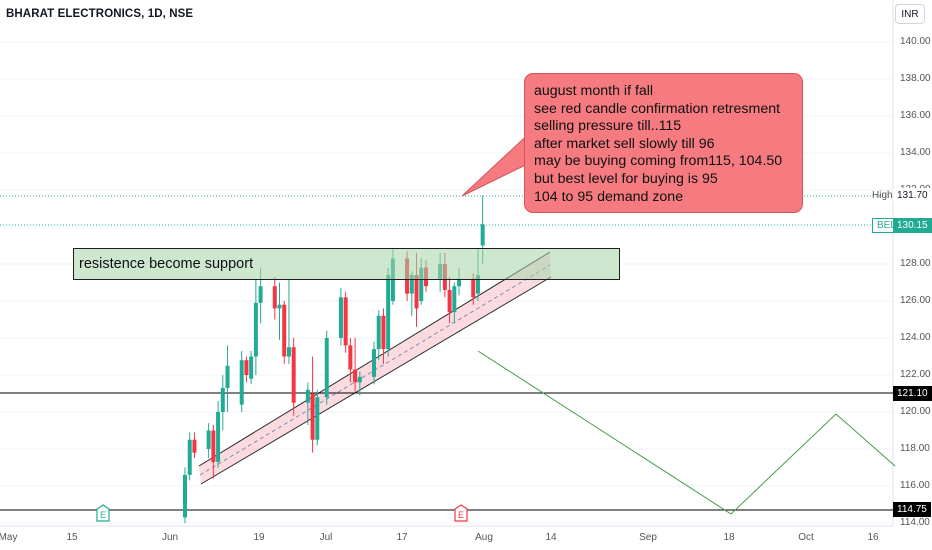 Image resolution: width=932 pixels, height=550 pixels. Describe the element at coordinates (346, 264) in the screenshot. I see `support-zone-box: resistence become support` at that location.